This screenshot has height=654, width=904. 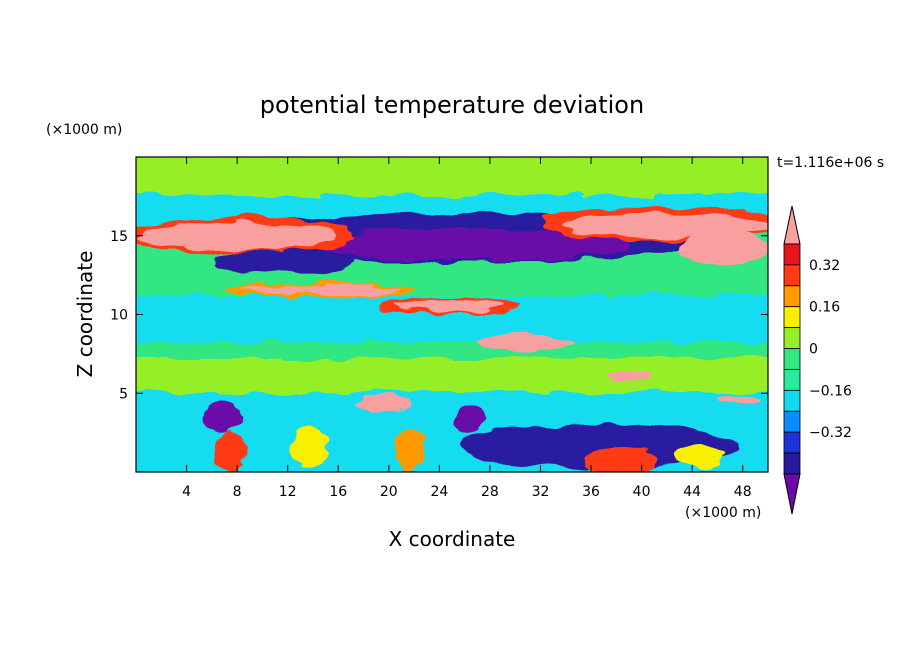 What do you see at coordinates (830, 163) in the screenshot?
I see `time-label: t=1.116e+06 s` at bounding box center [830, 163].